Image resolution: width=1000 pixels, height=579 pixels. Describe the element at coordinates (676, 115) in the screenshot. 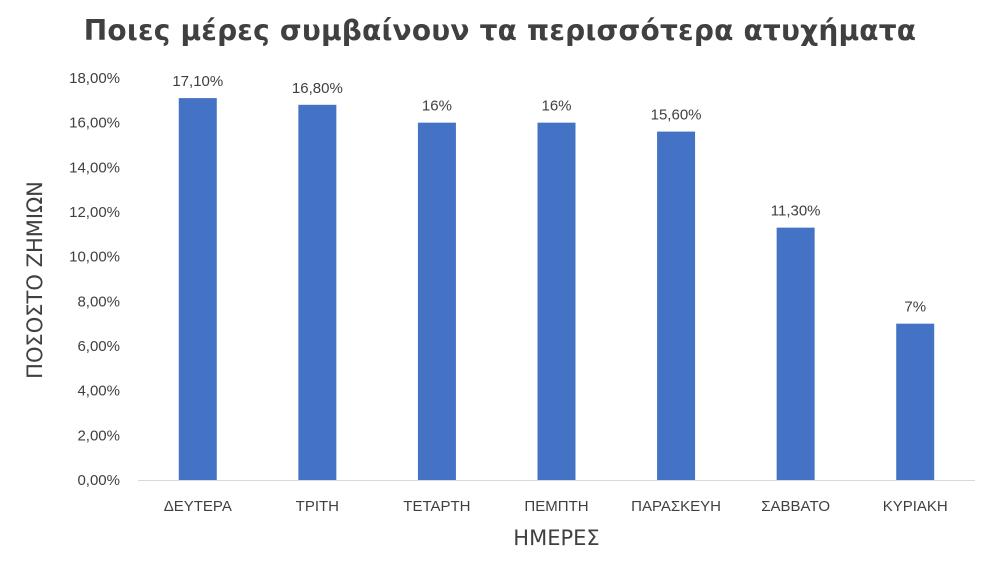

I see `bar-data-label: 15,60%` at that location.